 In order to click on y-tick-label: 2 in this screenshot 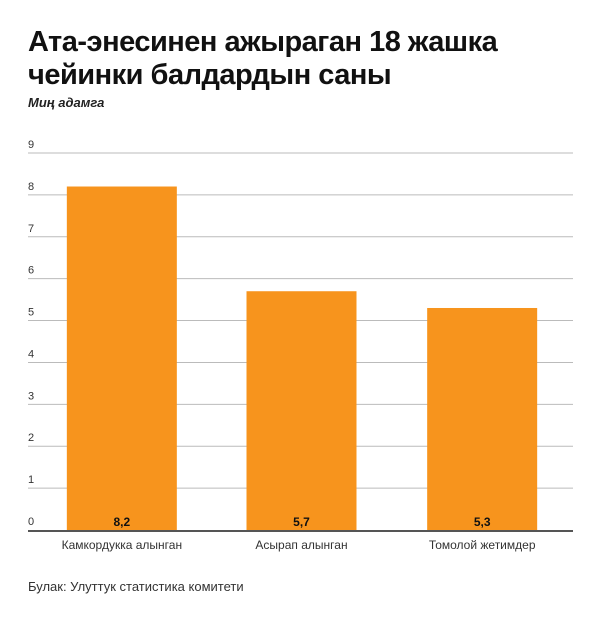, I will do `click(31, 438)`.